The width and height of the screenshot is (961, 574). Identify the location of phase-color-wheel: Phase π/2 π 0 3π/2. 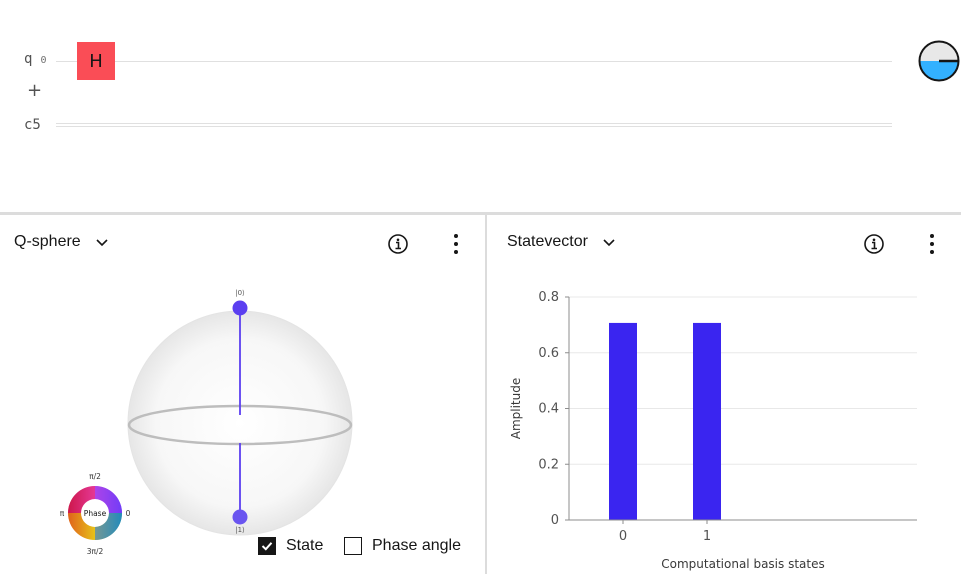
(95, 514).